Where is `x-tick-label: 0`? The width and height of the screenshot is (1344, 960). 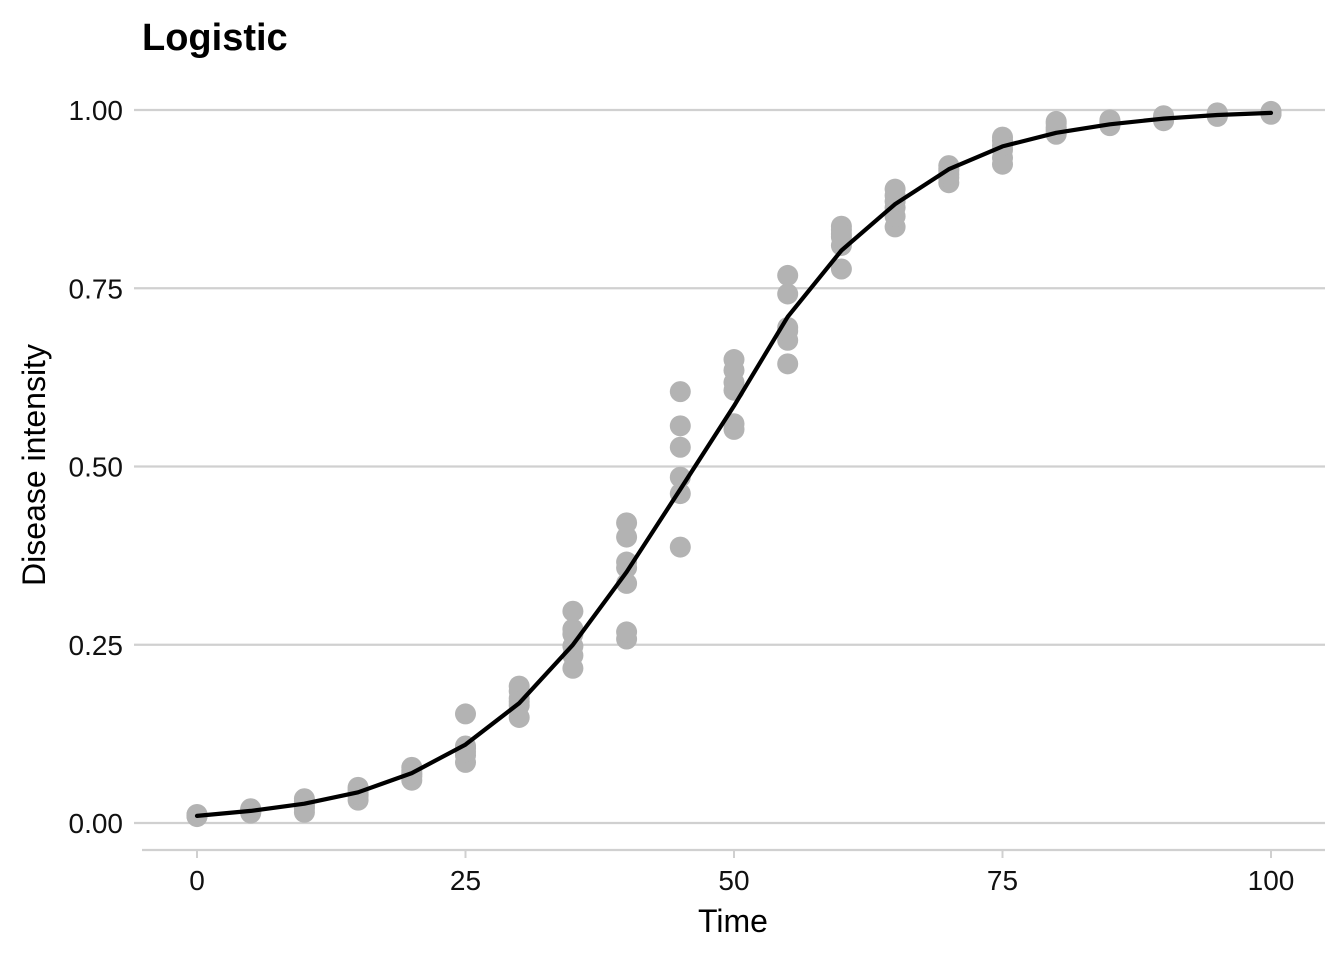 x-tick-label: 0 is located at coordinates (197, 880).